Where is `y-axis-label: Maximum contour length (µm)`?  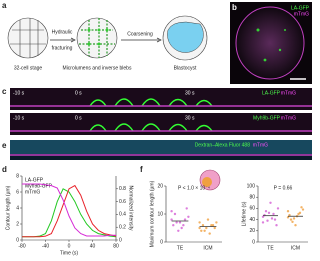 y-axis-label: Maximum contour length (µm) is located at coordinates (152, 213).